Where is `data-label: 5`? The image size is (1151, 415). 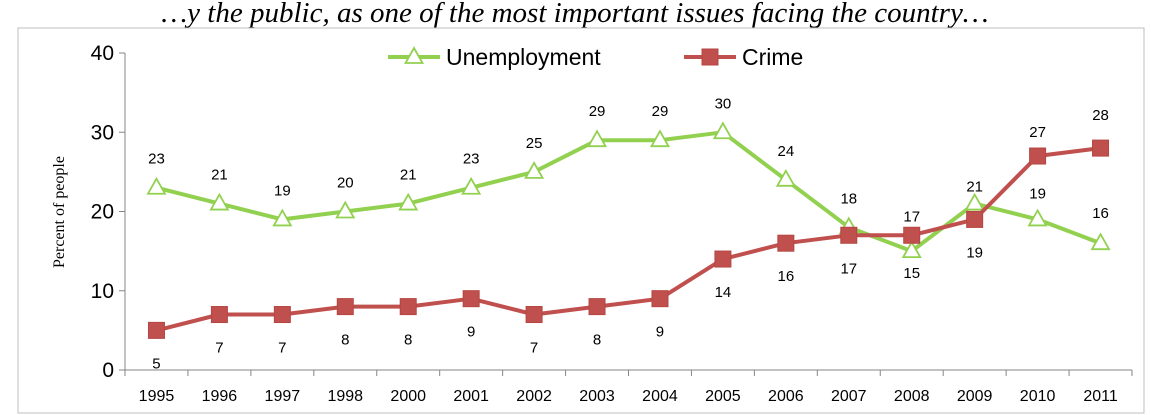
data-label: 5 is located at coordinates (156, 363).